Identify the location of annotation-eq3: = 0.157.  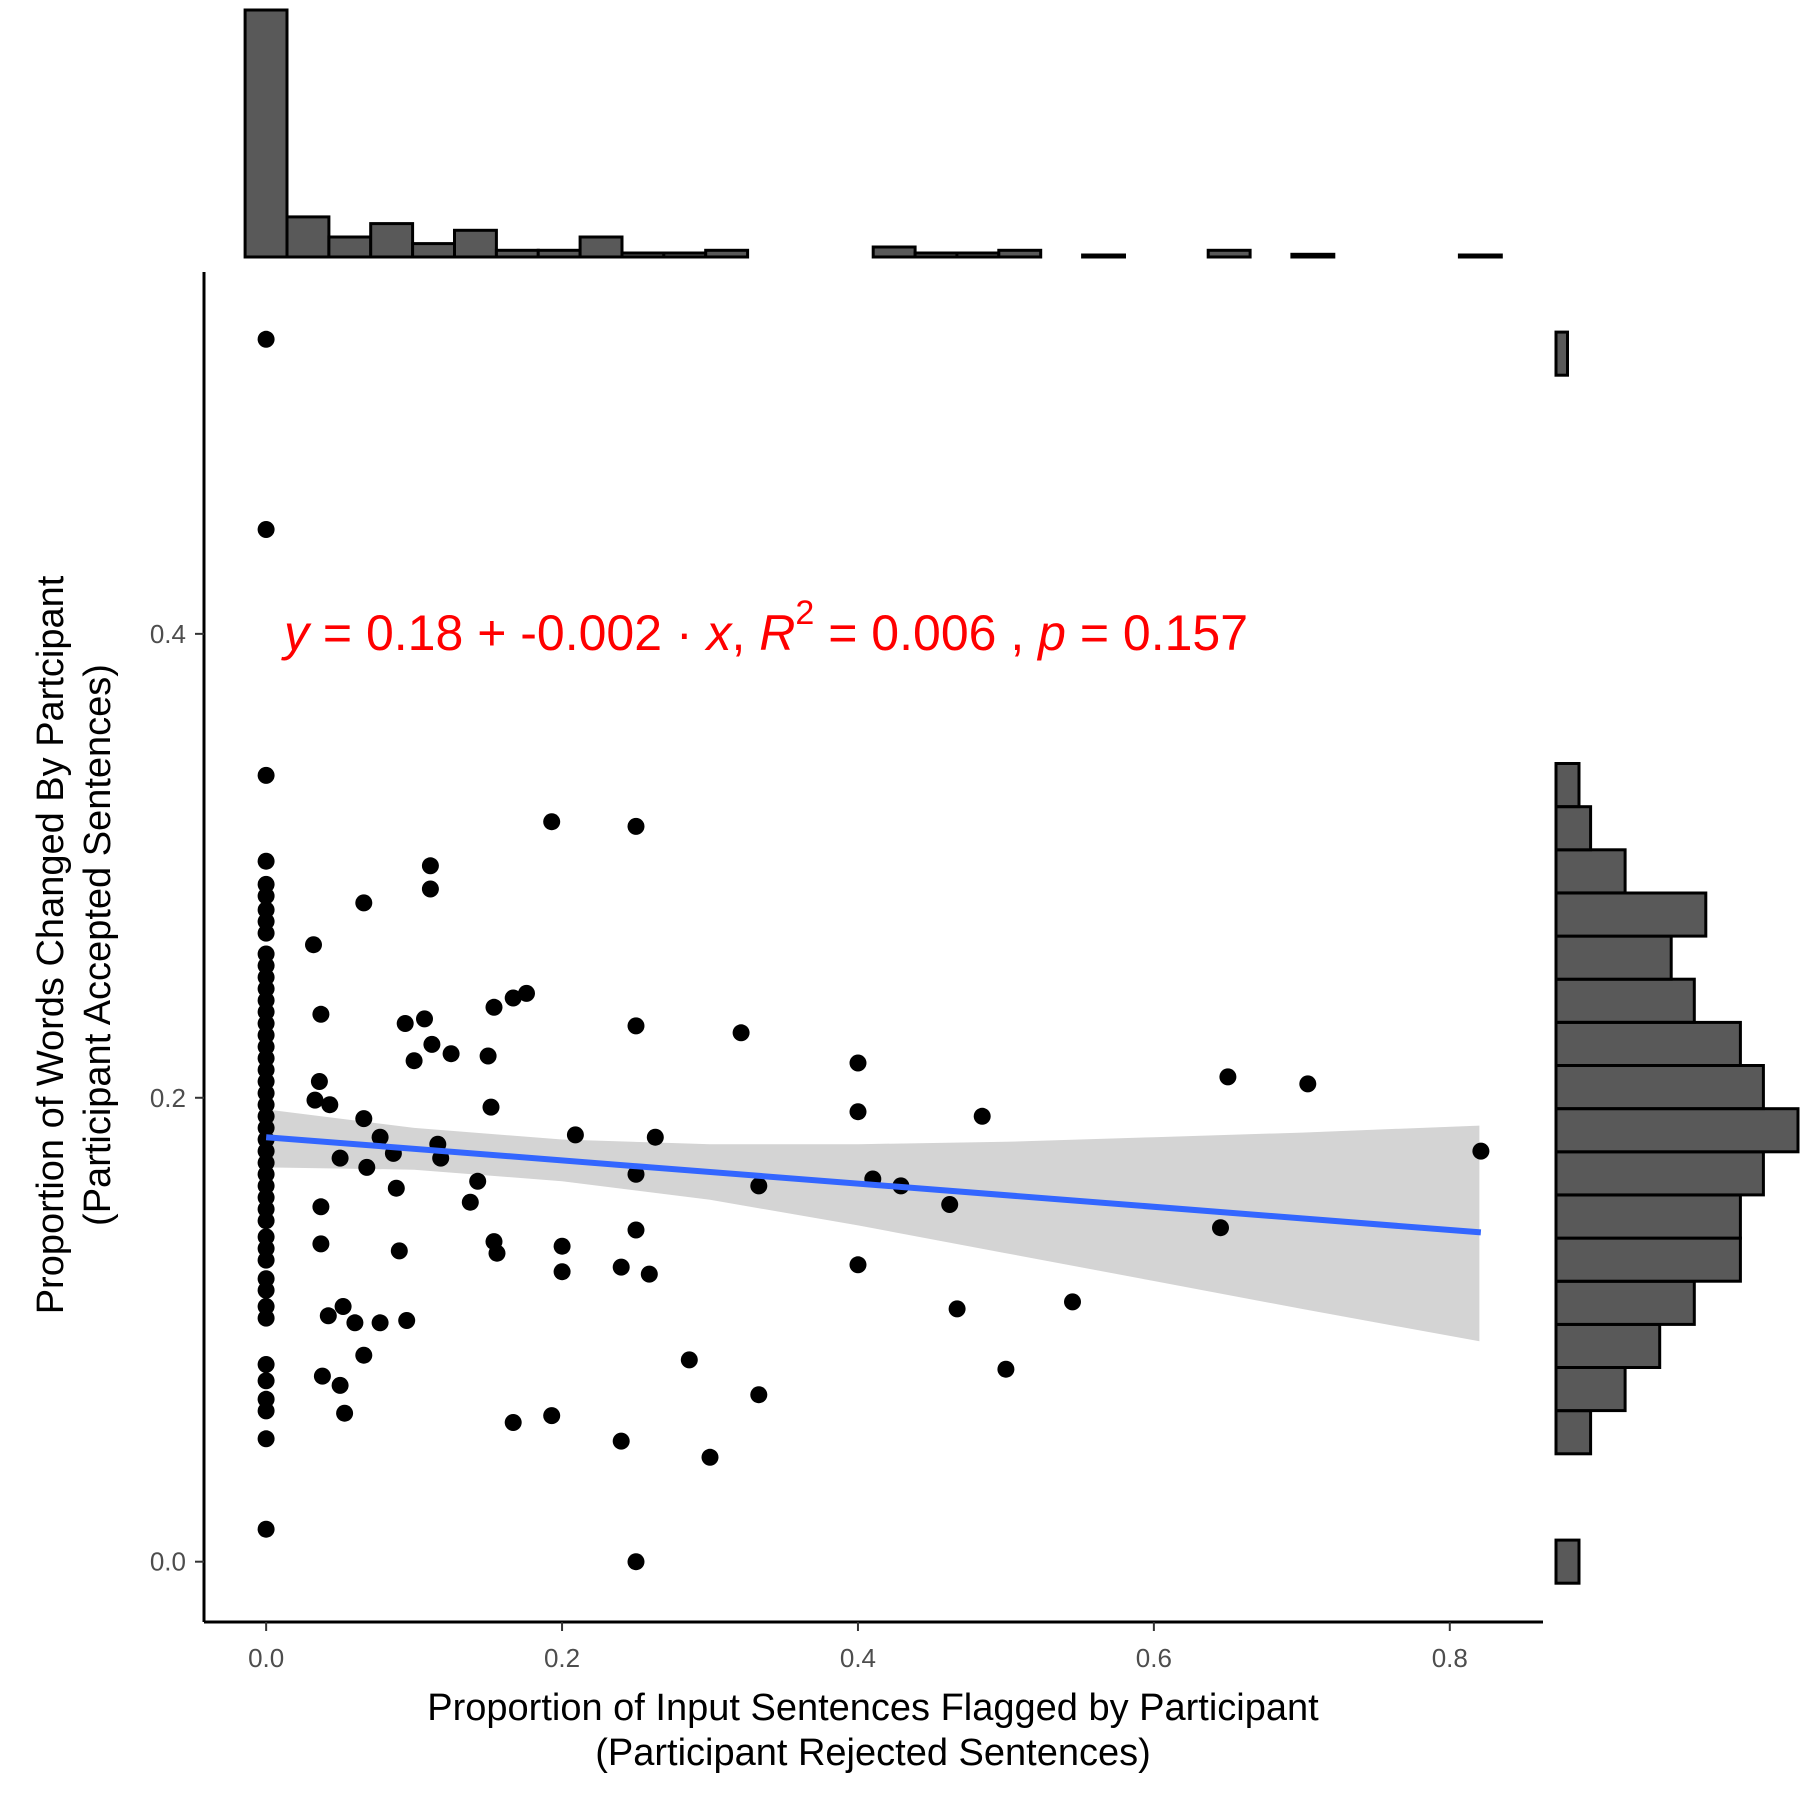
(1157, 633).